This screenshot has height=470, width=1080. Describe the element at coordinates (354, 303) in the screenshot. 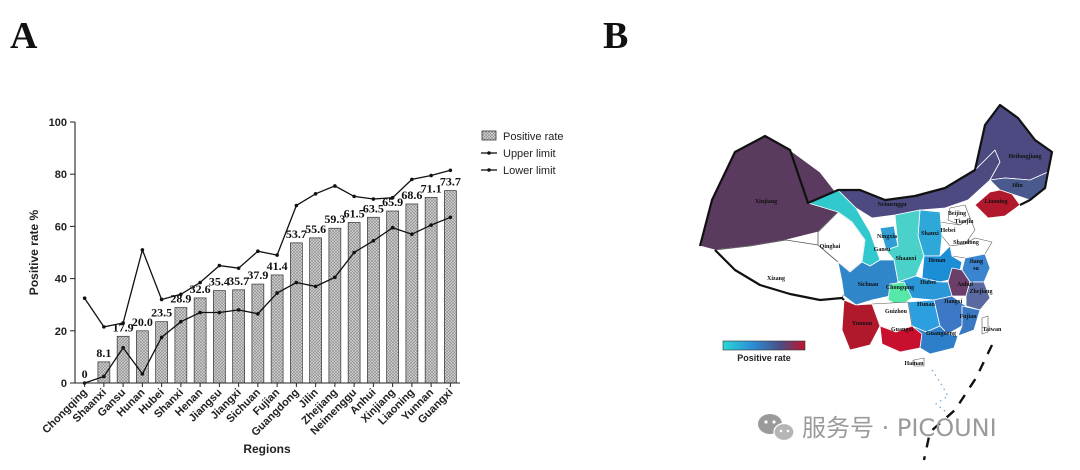

I see `bar-neimenggu` at that location.